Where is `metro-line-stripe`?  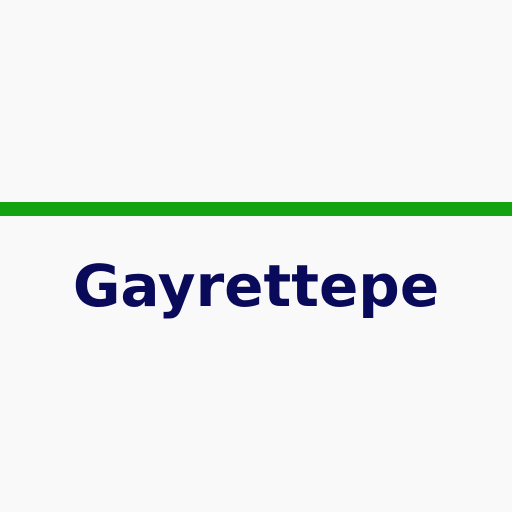
metro-line-stripe is located at coordinates (256, 209).